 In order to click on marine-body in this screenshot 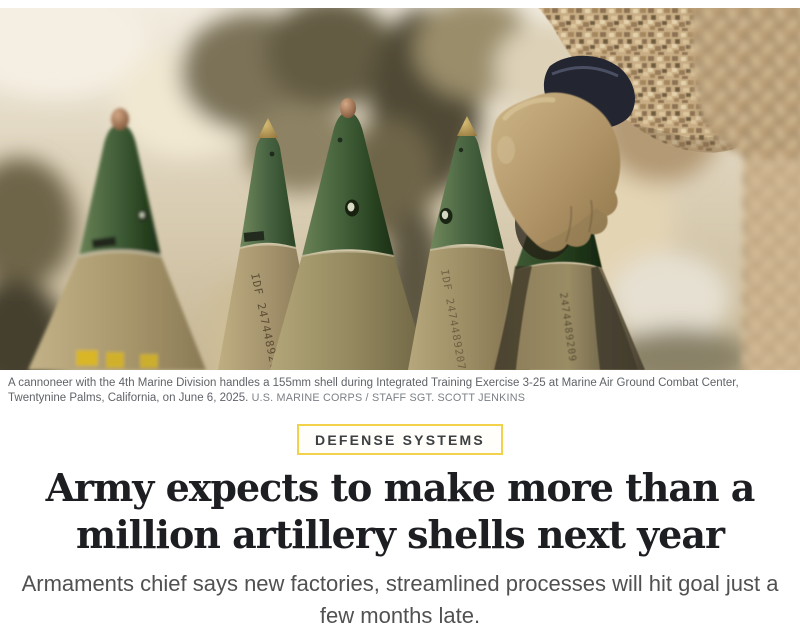, I will do `click(745, 189)`.